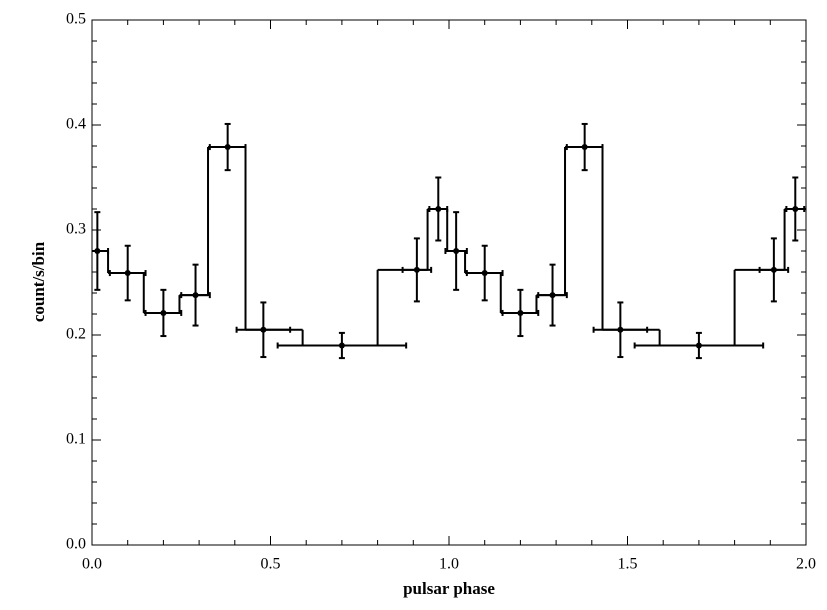 This screenshot has width=827, height=610. I want to click on x-tick-label: 1.5, so click(628, 564).